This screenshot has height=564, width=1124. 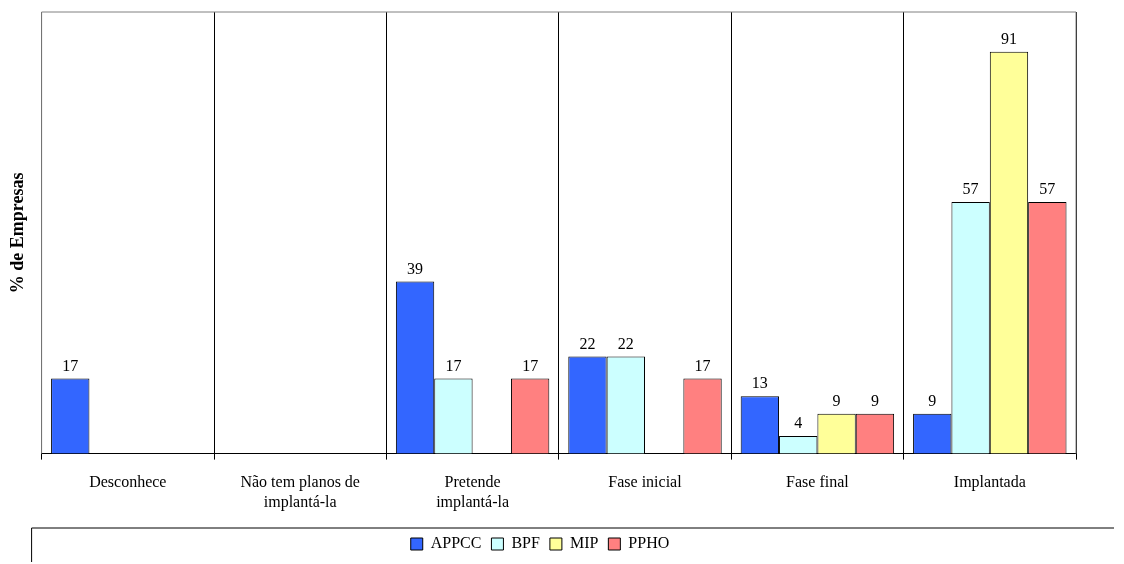 I want to click on legend-label: BPF, so click(x=525, y=543).